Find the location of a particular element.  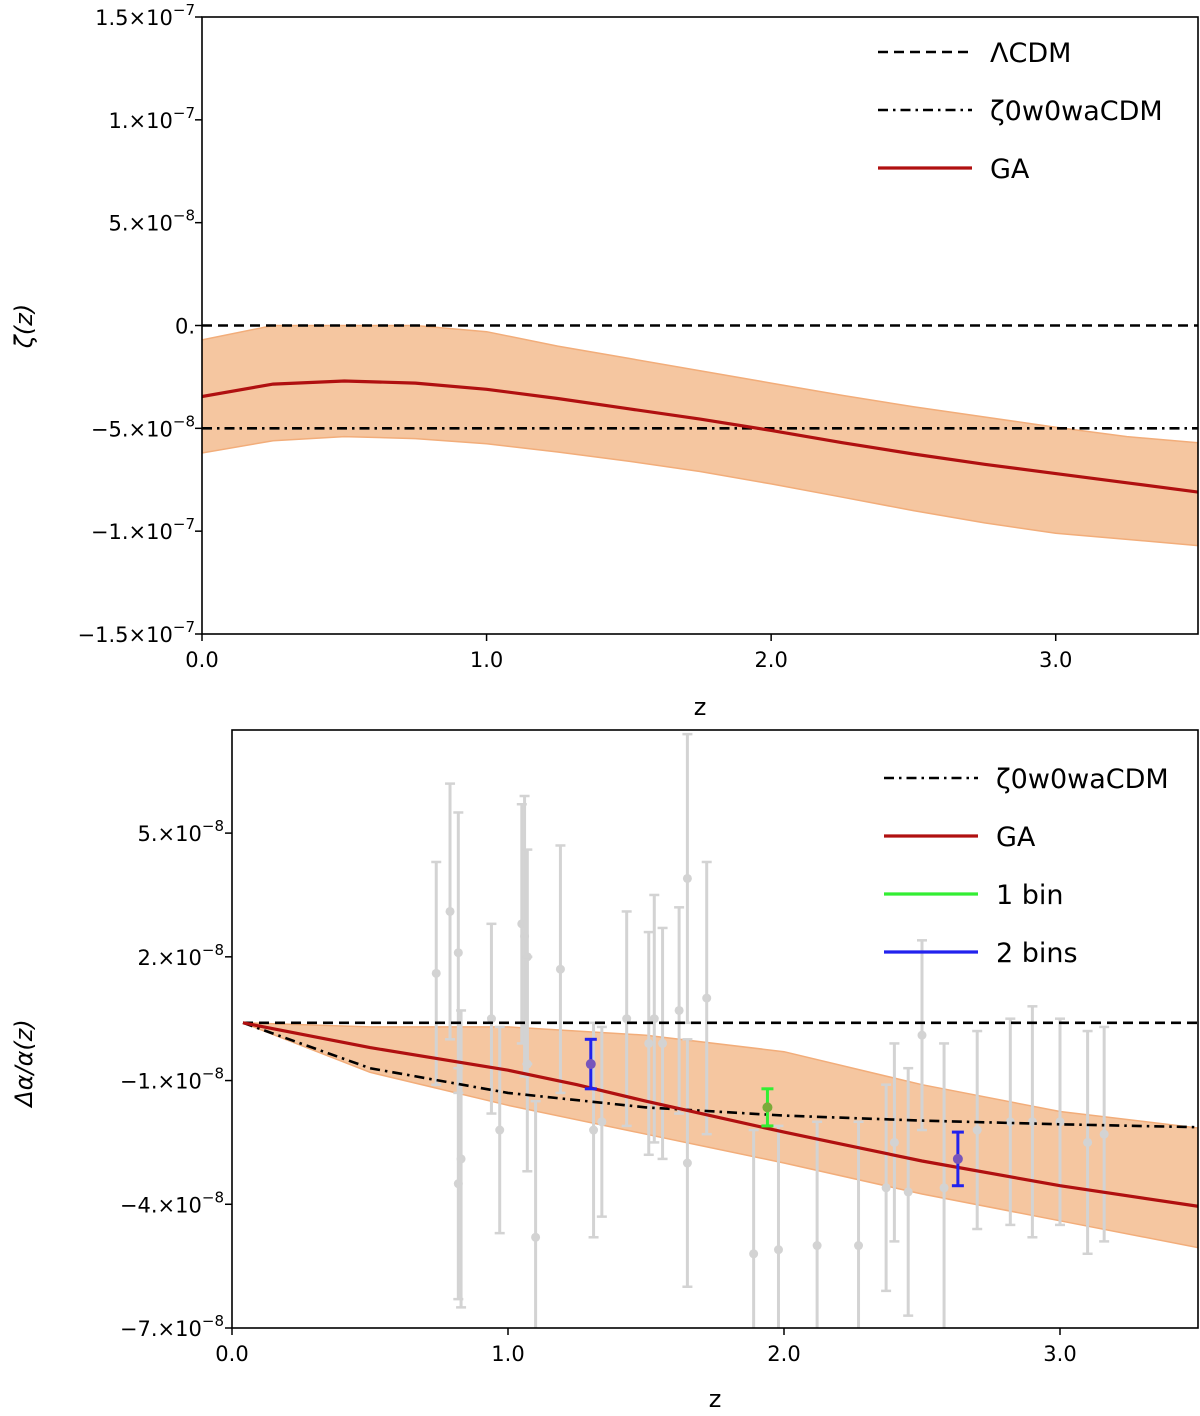

y-tick-label: −1.×10−7 is located at coordinates (143, 529).